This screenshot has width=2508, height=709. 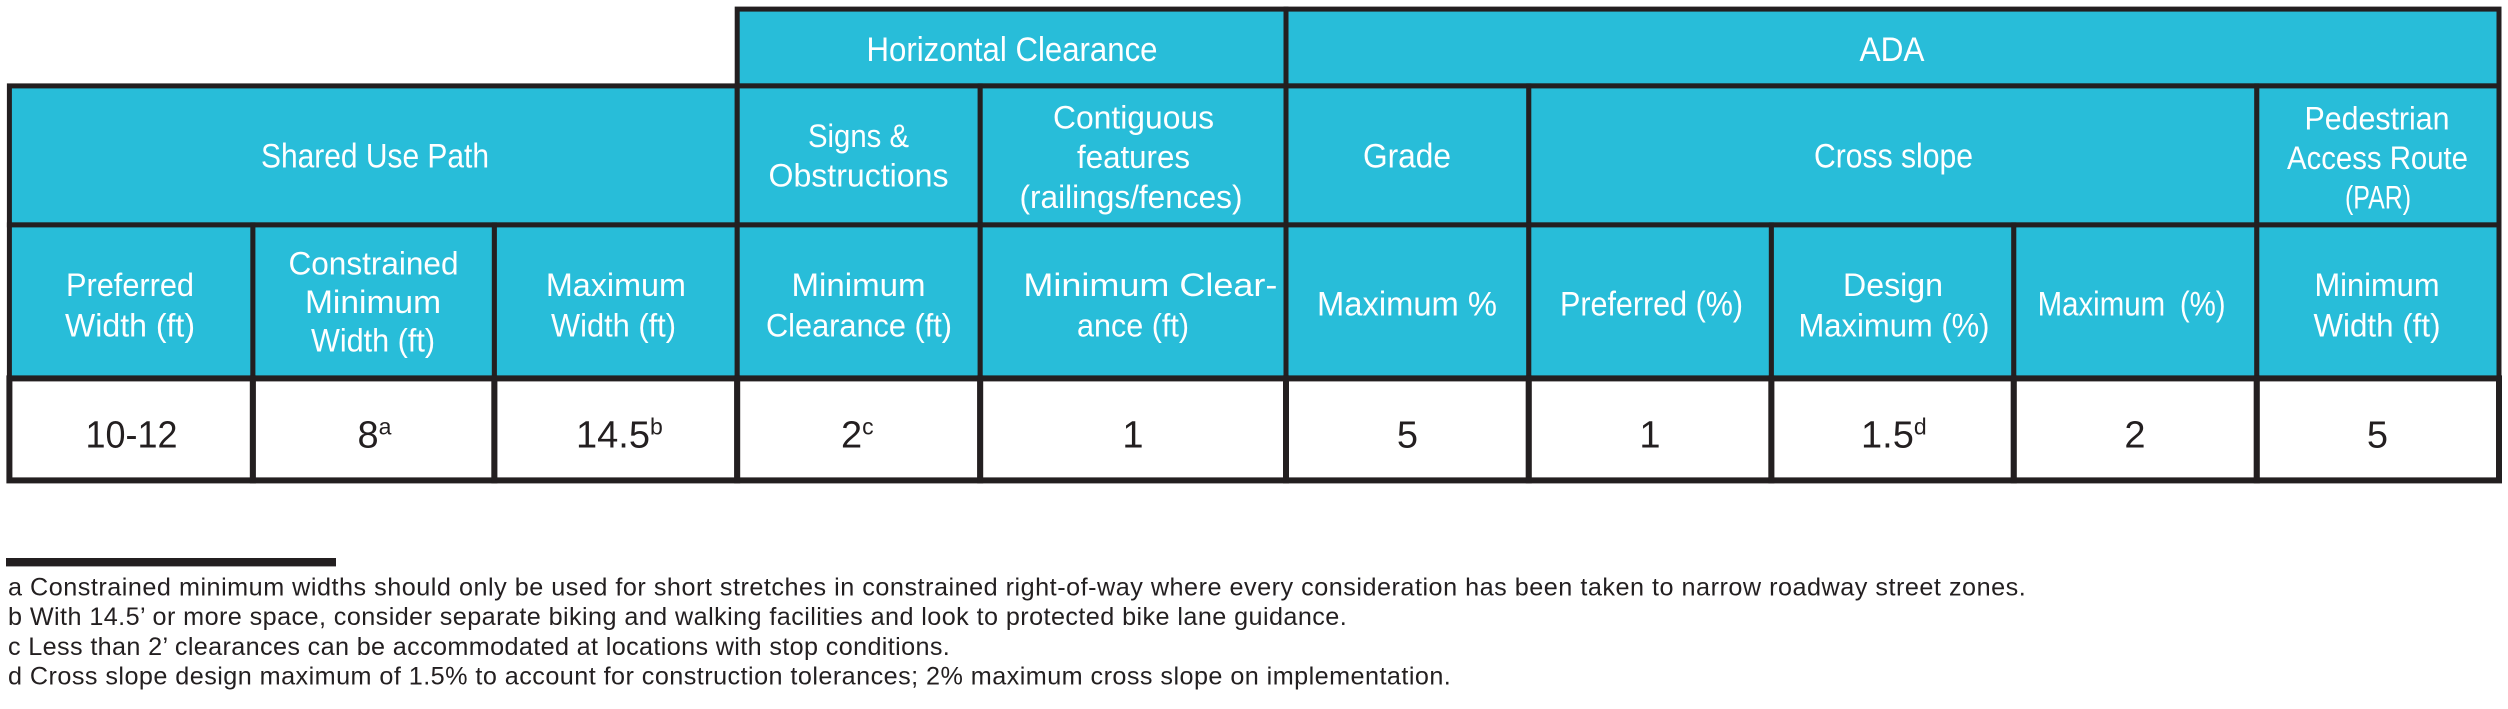 What do you see at coordinates (132, 436) in the screenshot?
I see `svg-text: 10-12` at bounding box center [132, 436].